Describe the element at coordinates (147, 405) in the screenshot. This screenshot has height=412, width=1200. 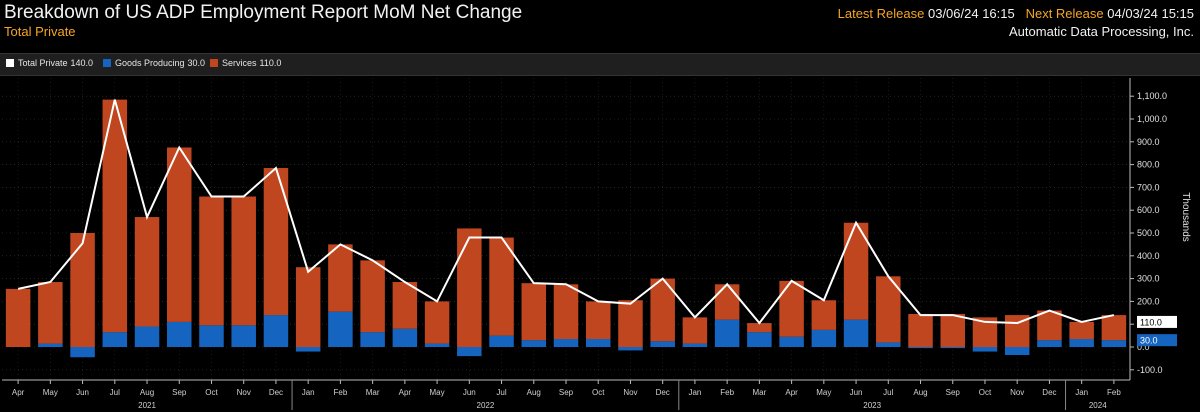
I see `x-year-label: 2021` at that location.